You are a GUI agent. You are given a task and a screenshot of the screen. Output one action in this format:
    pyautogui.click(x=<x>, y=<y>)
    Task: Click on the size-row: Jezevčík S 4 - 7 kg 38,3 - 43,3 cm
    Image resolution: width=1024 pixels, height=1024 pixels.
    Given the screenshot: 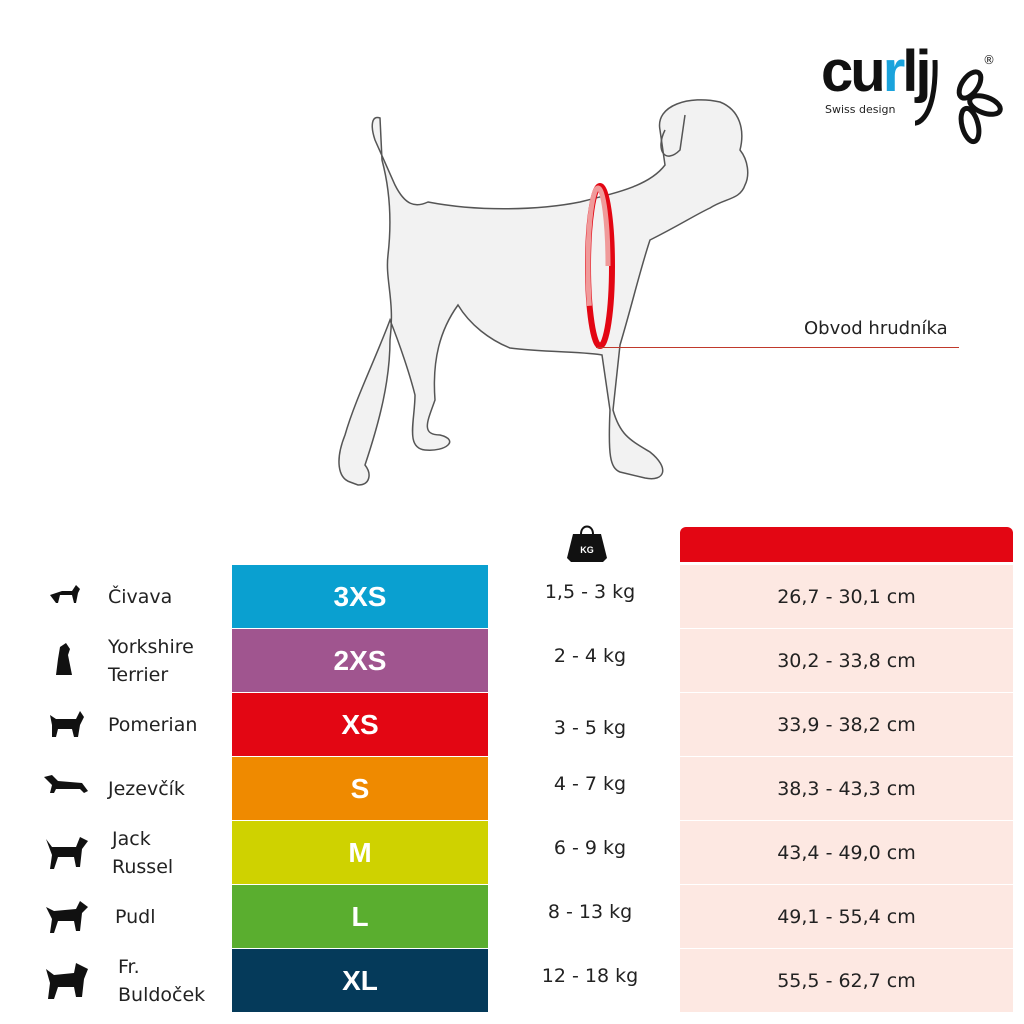 What is the action you would take?
    pyautogui.click(x=512, y=789)
    